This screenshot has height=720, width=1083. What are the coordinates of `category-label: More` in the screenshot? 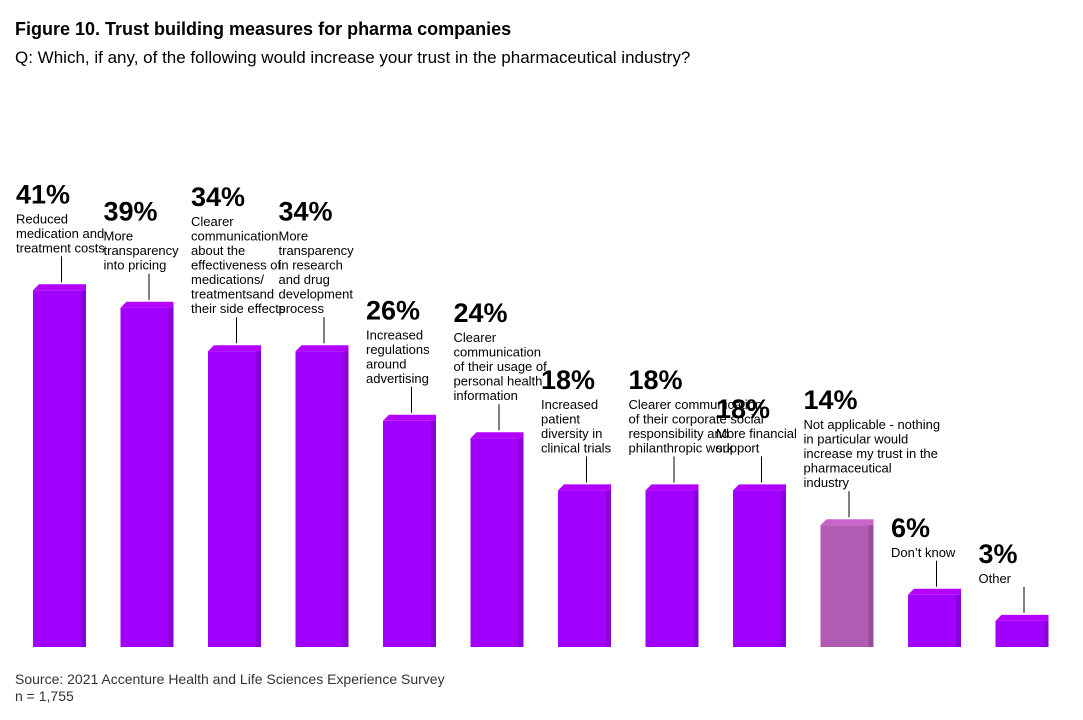 It's located at (294, 236).